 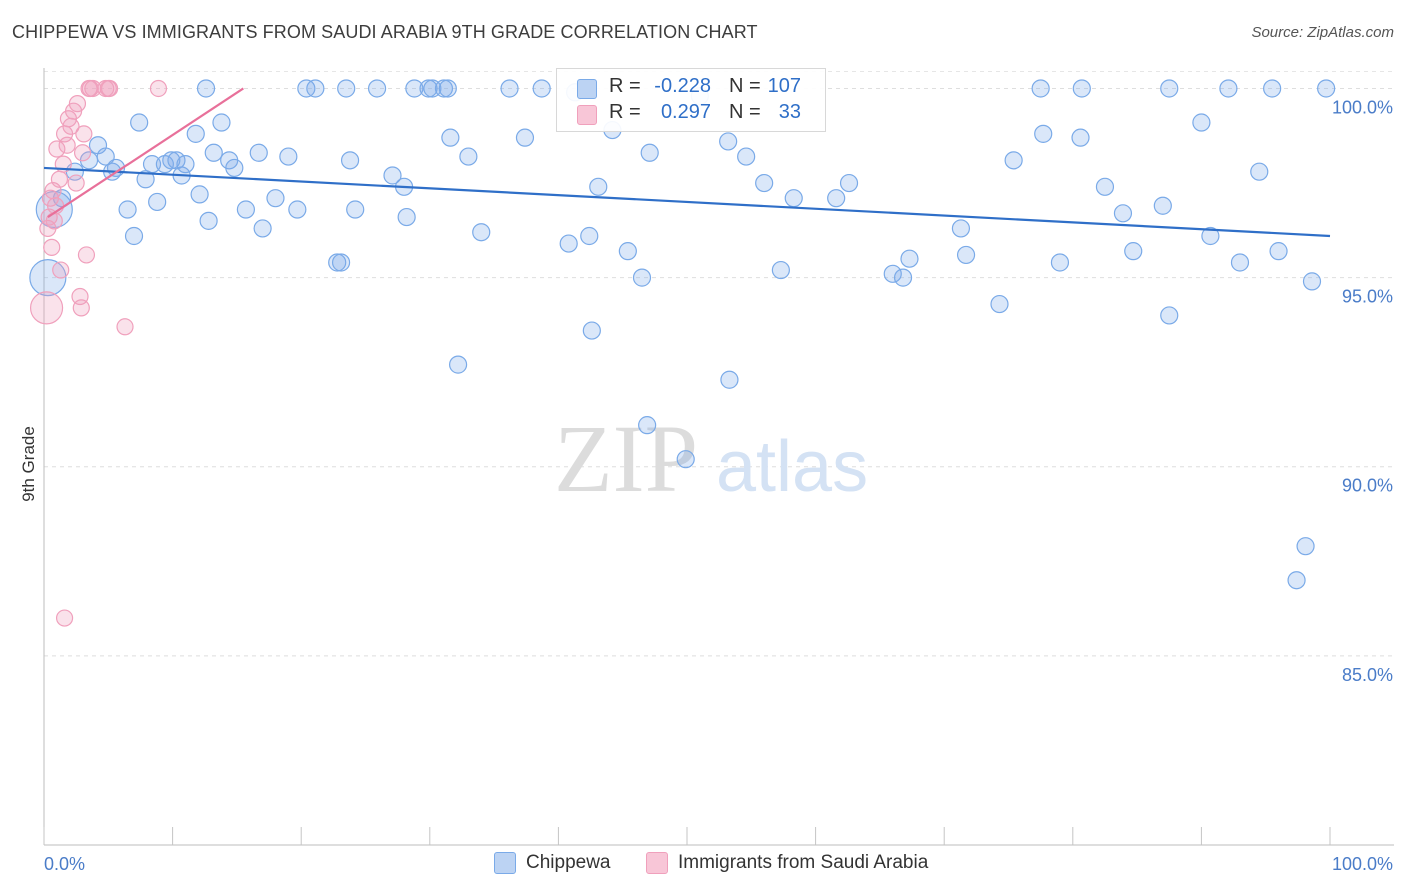 What do you see at coordinates (568, 862) in the screenshot?
I see `legend-chippewa-label: Chippewa` at bounding box center [568, 862].